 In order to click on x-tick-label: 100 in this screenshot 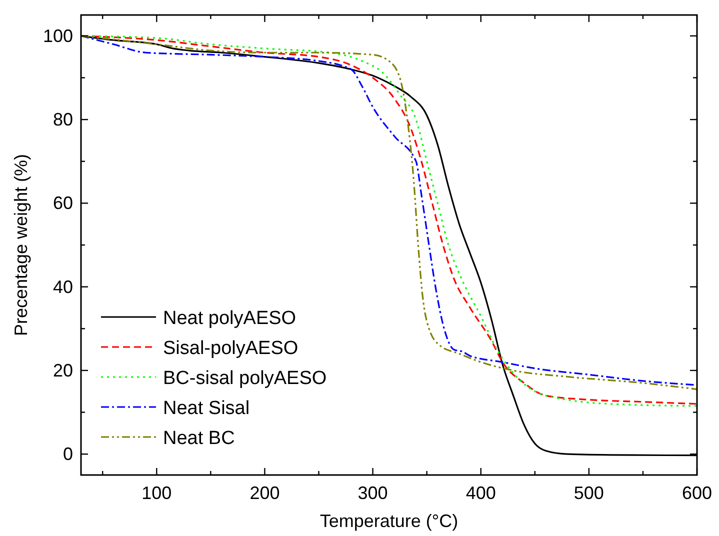, I will do `click(157, 493)`.